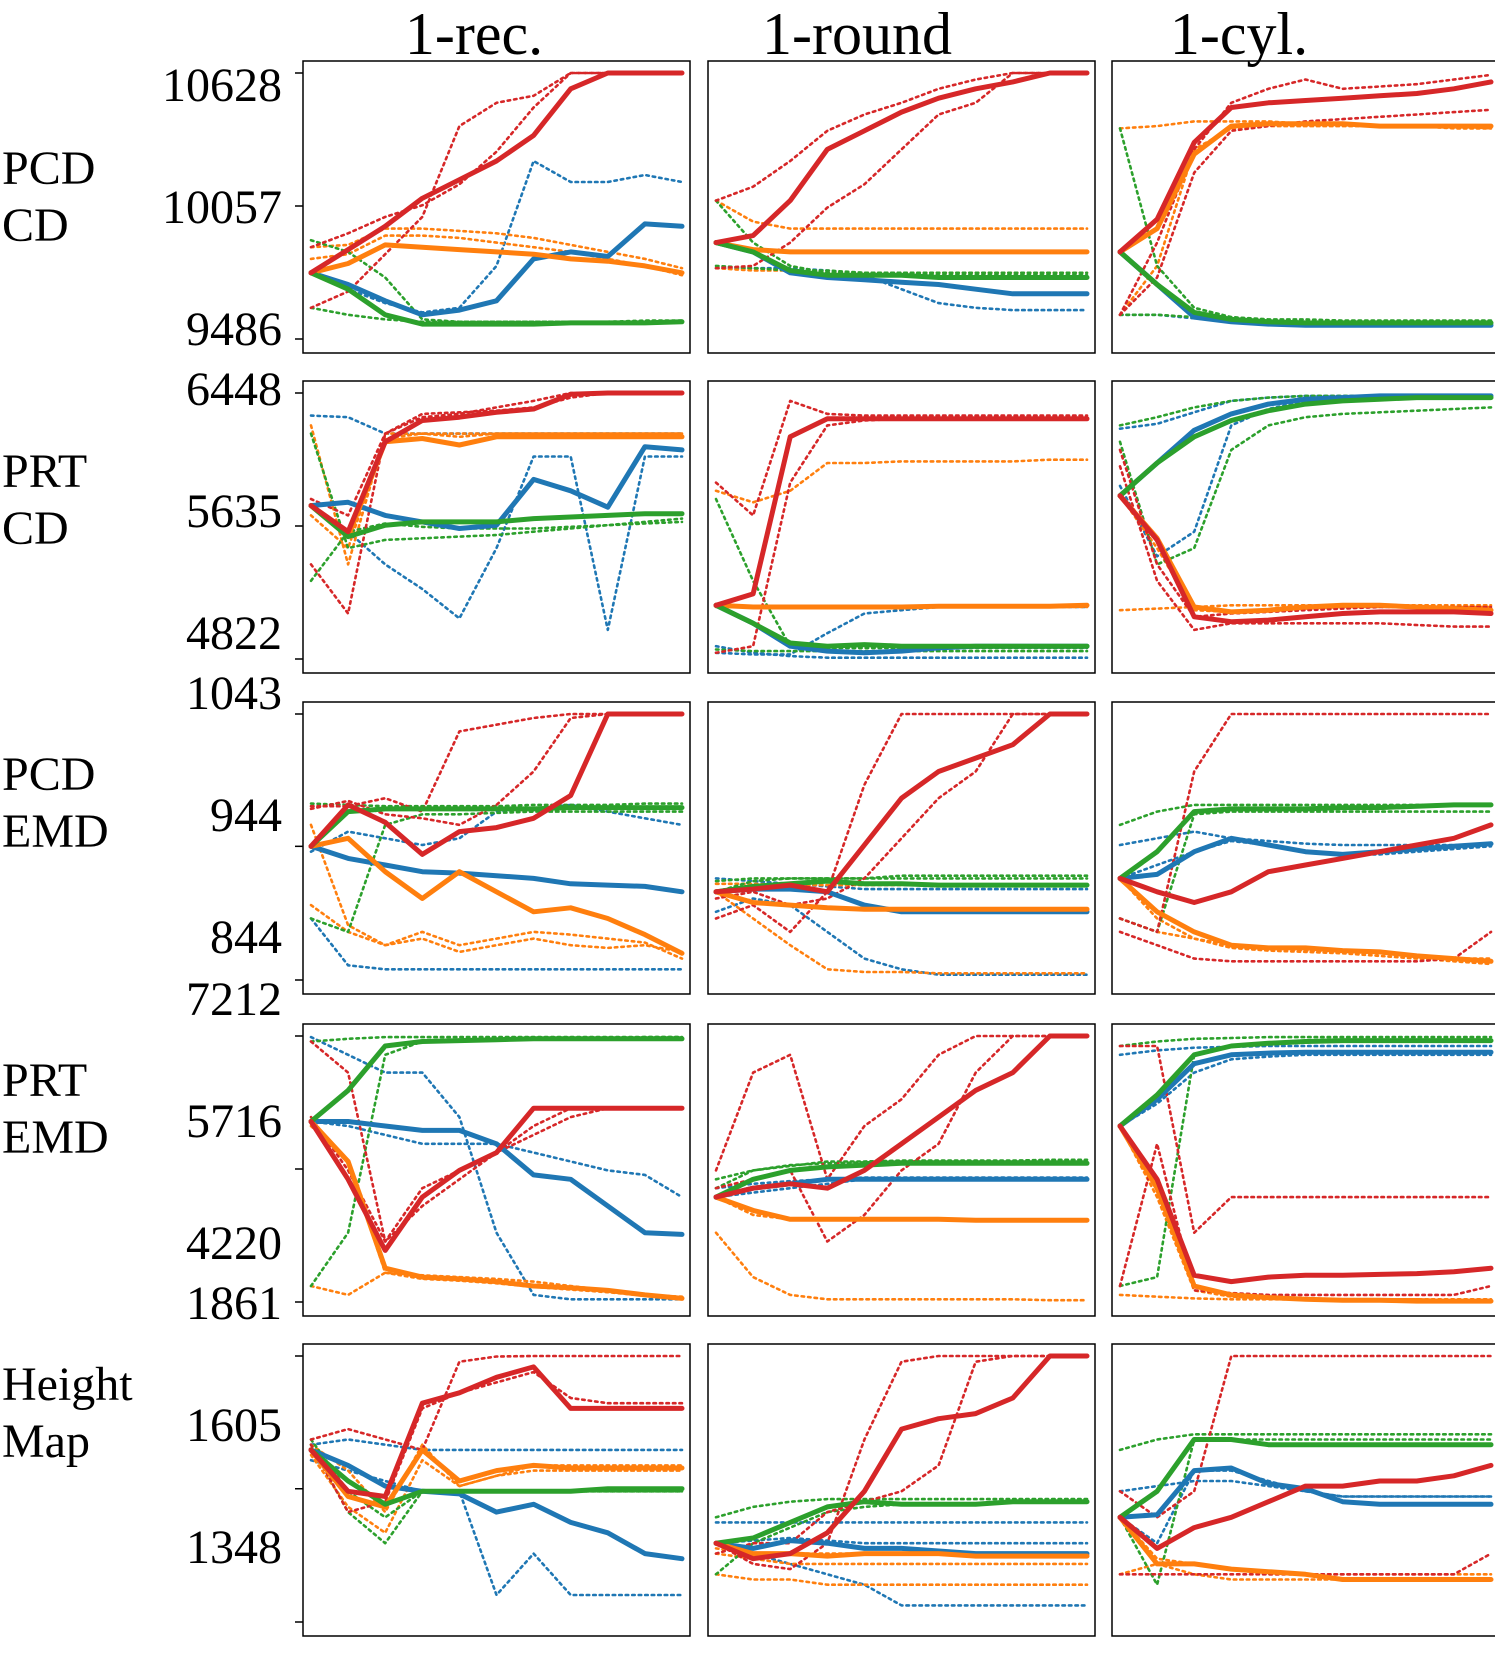 The image size is (1495, 1655). I want to click on y-tick-label: 1861, so click(234, 1303).